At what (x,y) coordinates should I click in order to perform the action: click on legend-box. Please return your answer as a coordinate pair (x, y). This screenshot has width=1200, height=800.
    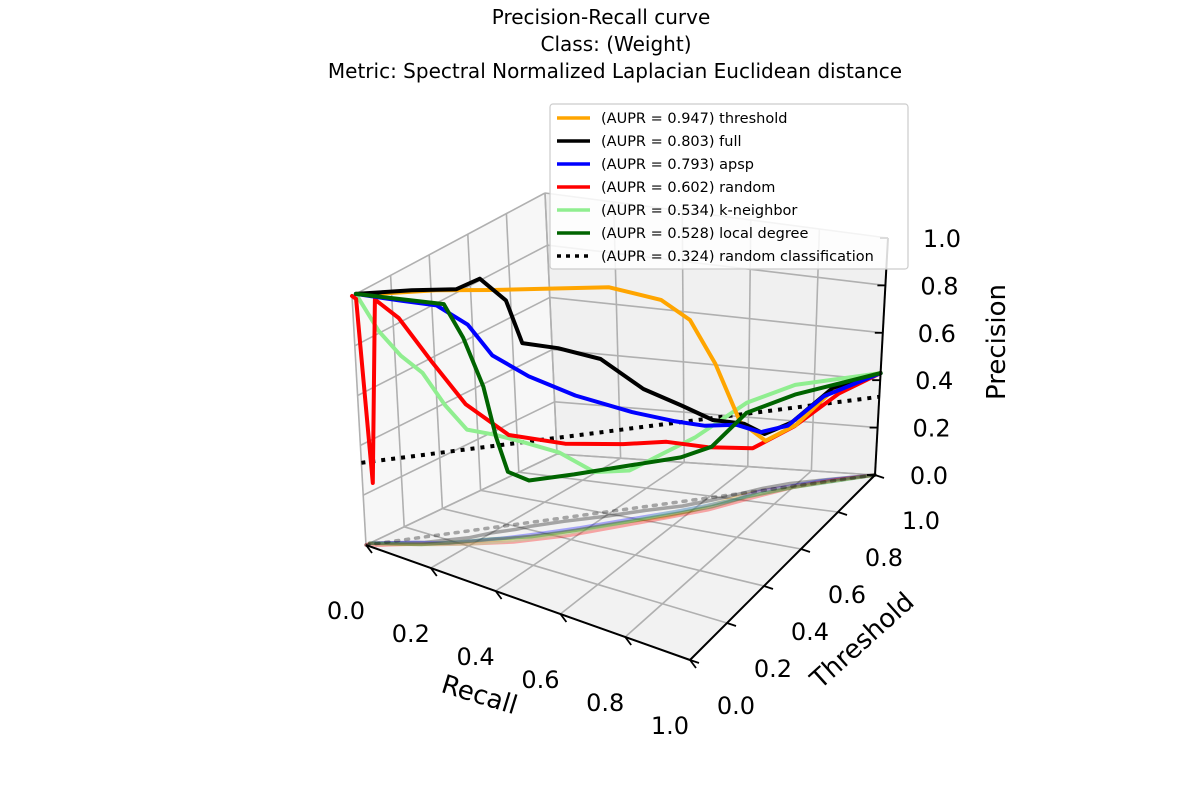
    Looking at the image, I should click on (729, 186).